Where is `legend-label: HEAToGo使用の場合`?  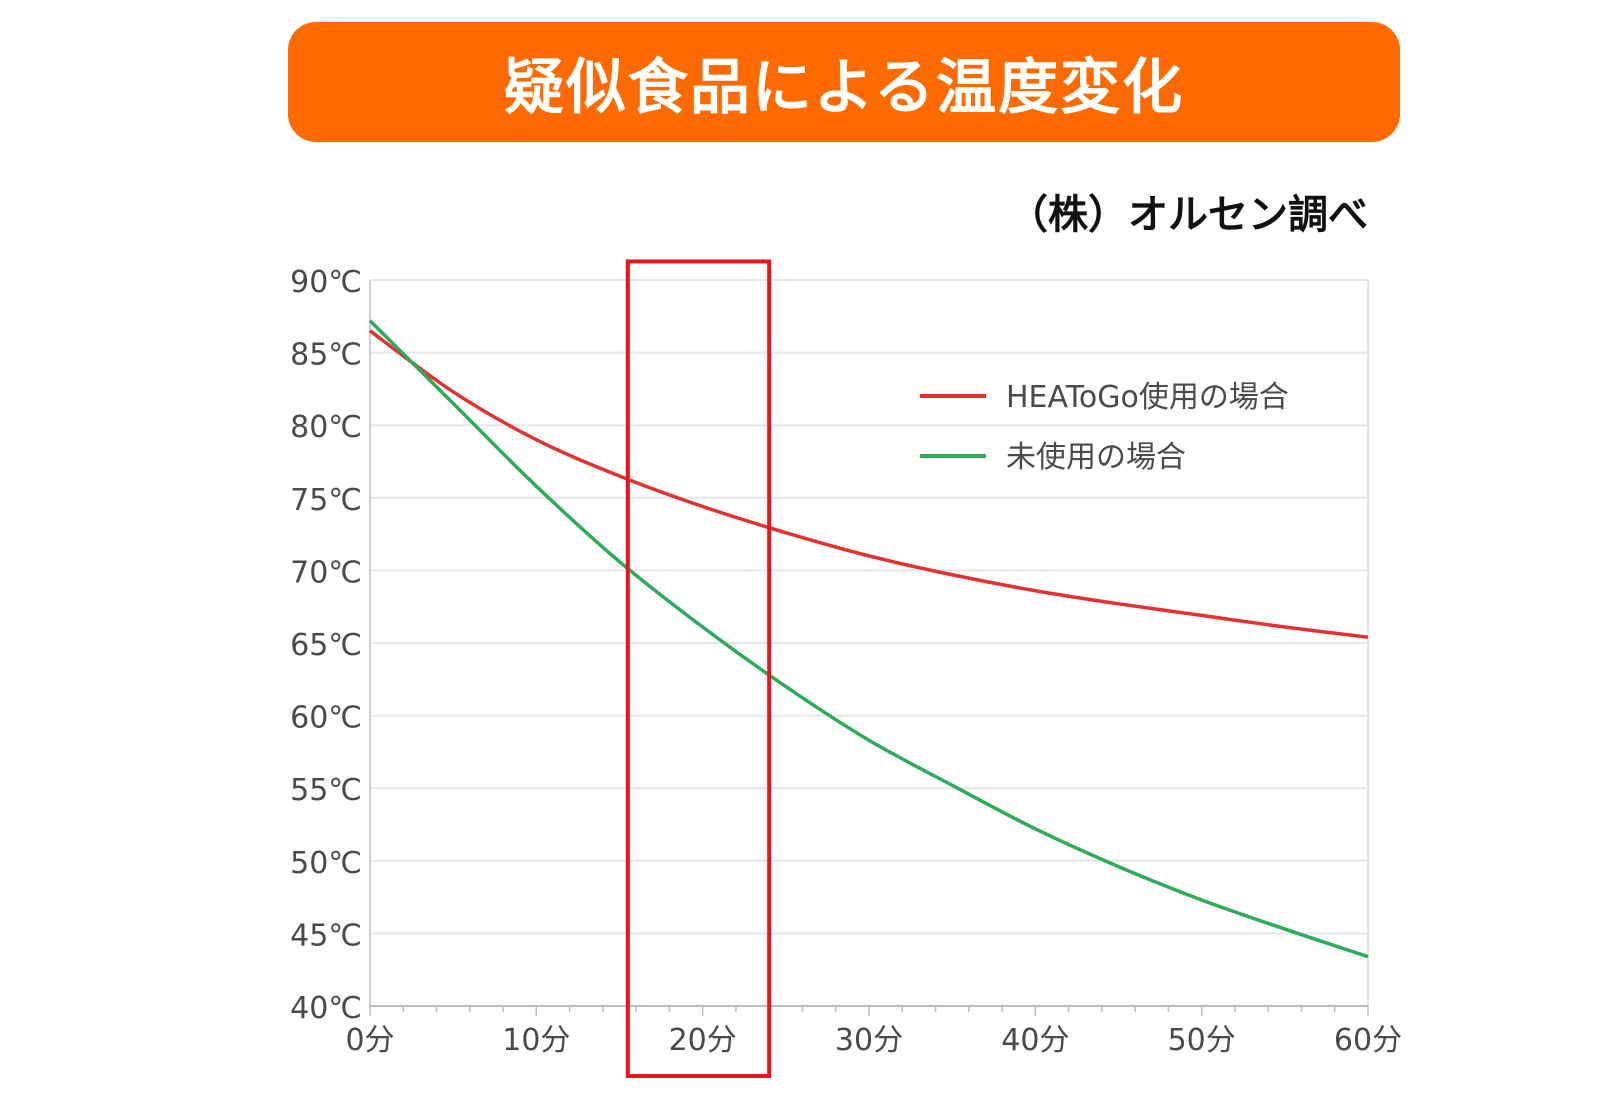
legend-label: HEAToGo使用の場合 is located at coordinates (1147, 397).